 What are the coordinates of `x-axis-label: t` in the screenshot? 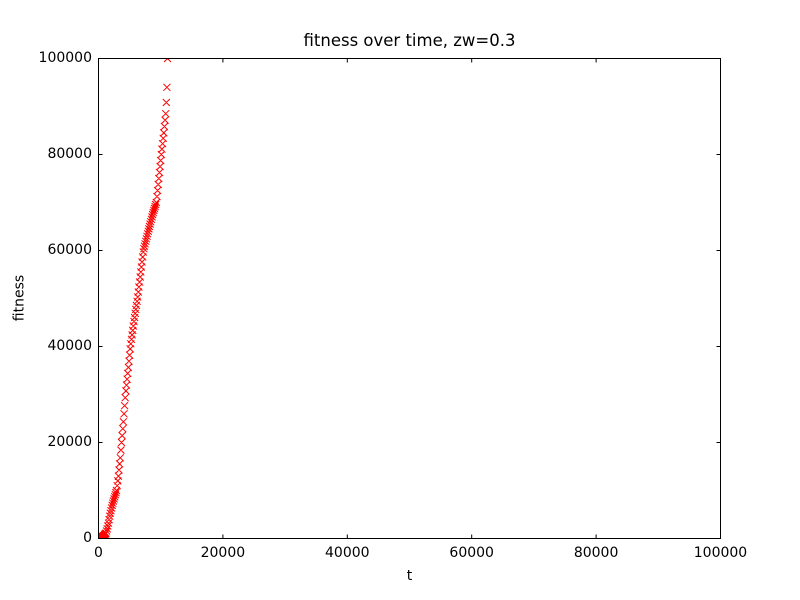 It's located at (409, 576).